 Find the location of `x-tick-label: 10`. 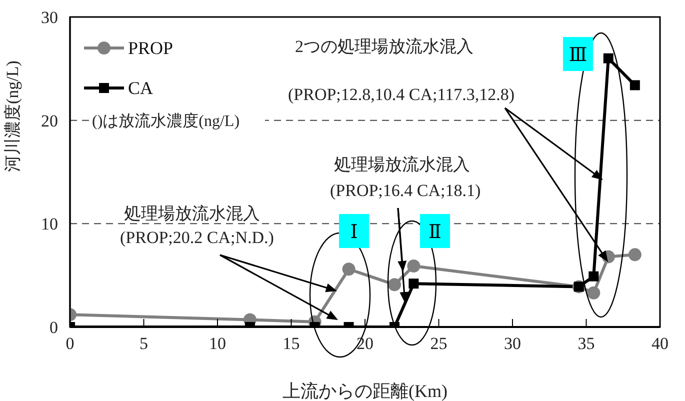

x-tick-label: 10 is located at coordinates (217, 344).